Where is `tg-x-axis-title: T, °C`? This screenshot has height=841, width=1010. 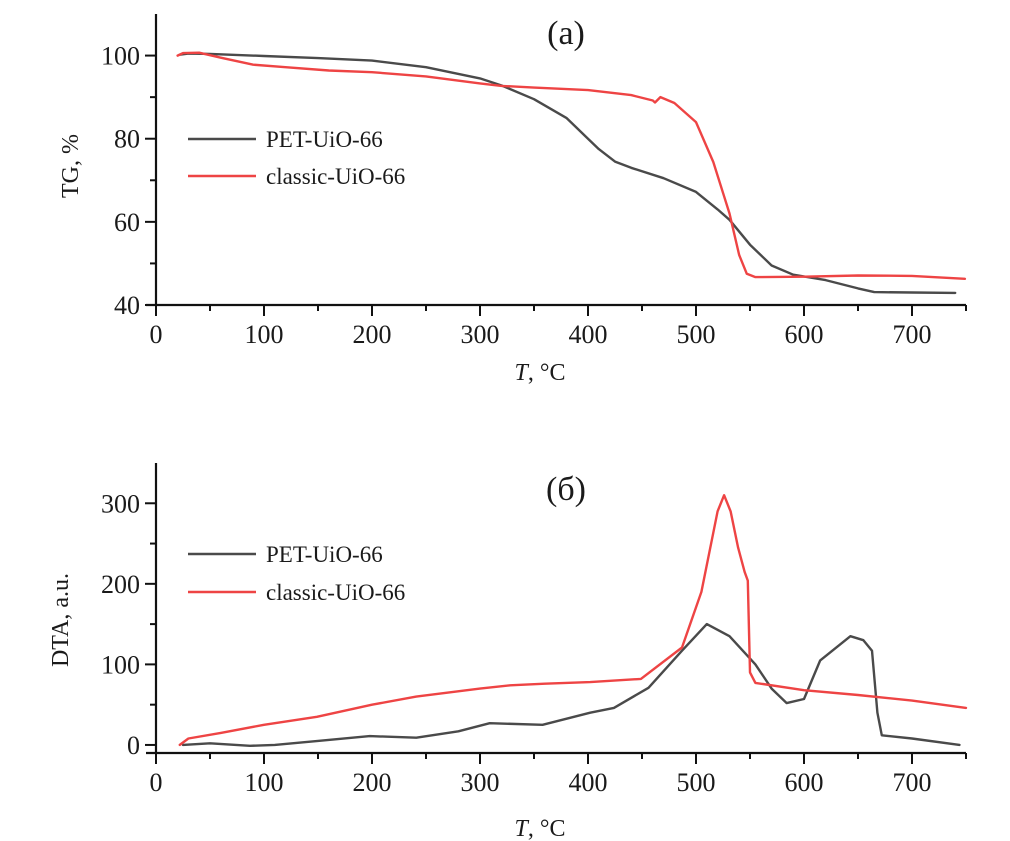
tg-x-axis-title: T, °C is located at coordinates (540, 373).